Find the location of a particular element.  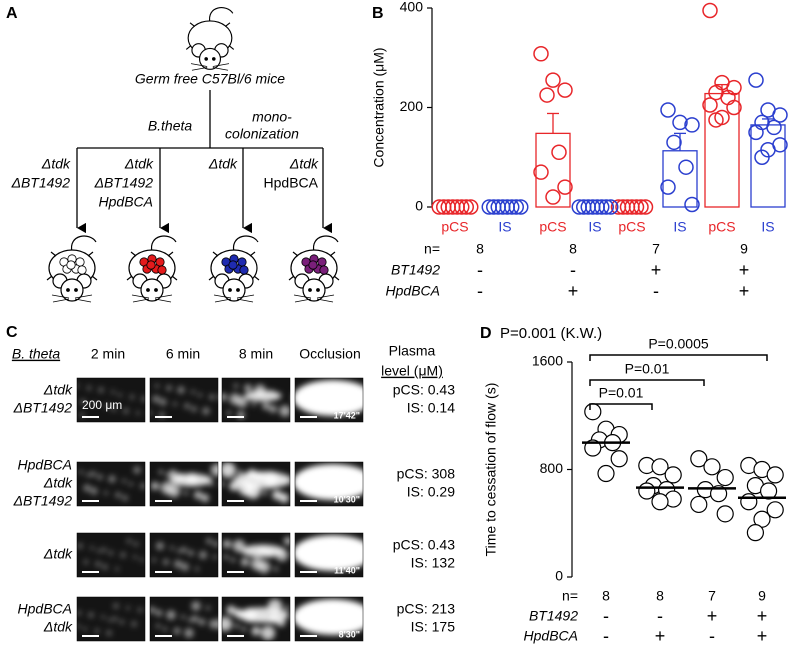

table-cell: 9 is located at coordinates (762, 596).